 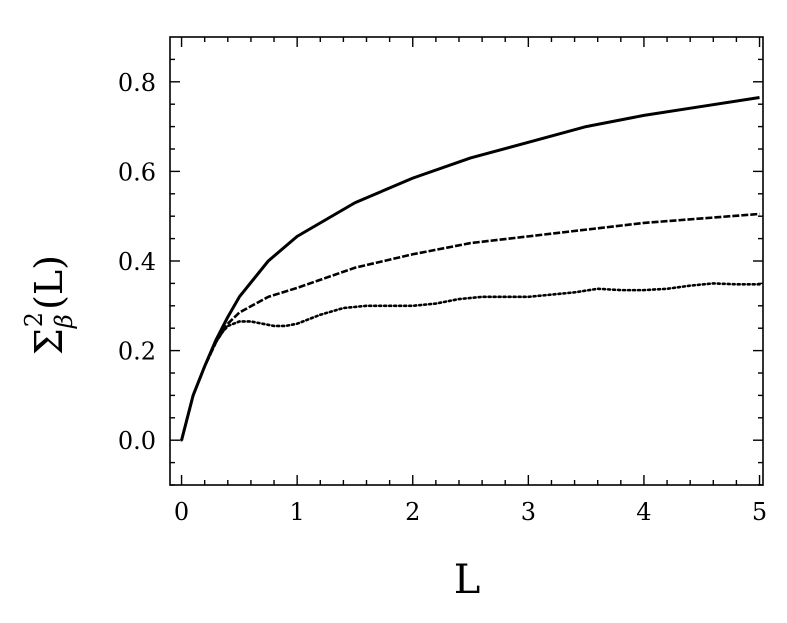 What do you see at coordinates (34, 319) in the screenshot?
I see `y-label-sup: 2` at bounding box center [34, 319].